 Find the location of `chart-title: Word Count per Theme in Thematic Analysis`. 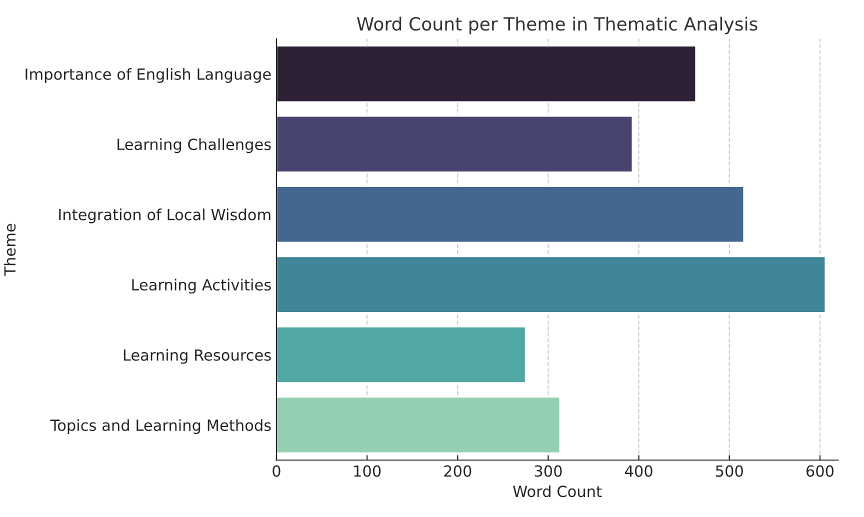

chart-title: Word Count per Theme in Thematic Analysis is located at coordinates (557, 25).